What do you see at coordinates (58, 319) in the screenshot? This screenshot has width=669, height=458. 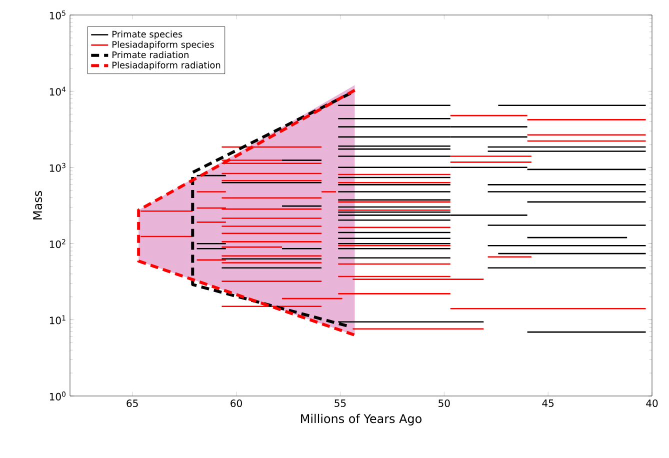 I see `y-tick-label: 10$^{1}$` at bounding box center [58, 319].